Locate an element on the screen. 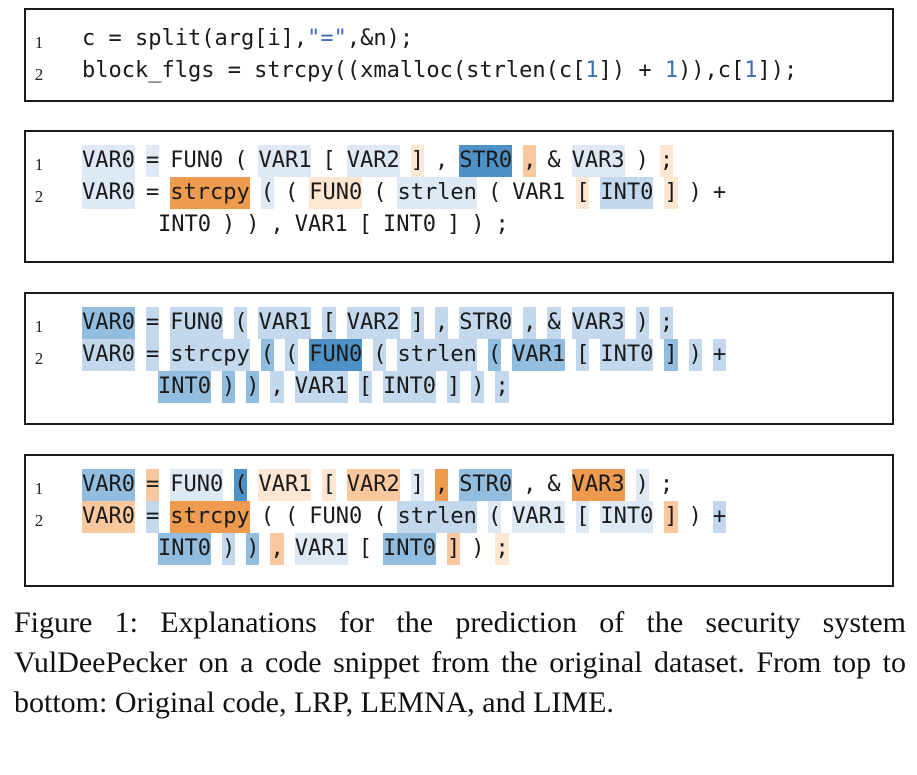 This screenshot has height=775, width=917. lemna-line-1: VAR0 = FUN0(VAR1[VAR2], STR0, & VAR3); is located at coordinates (378, 323).